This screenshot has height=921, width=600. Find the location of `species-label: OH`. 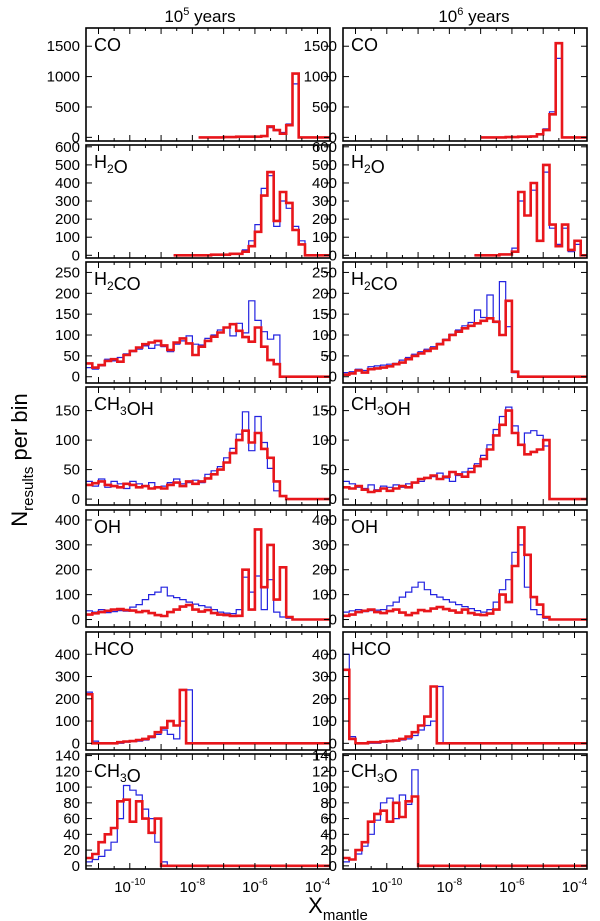

species-label: OH is located at coordinates (364, 527).